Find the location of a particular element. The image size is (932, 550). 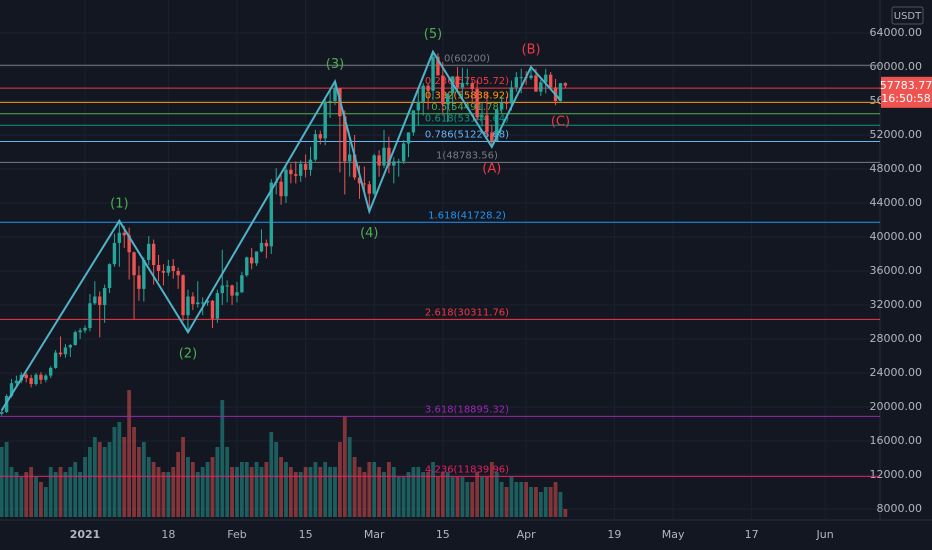

wave-label: (4) is located at coordinates (369, 233).